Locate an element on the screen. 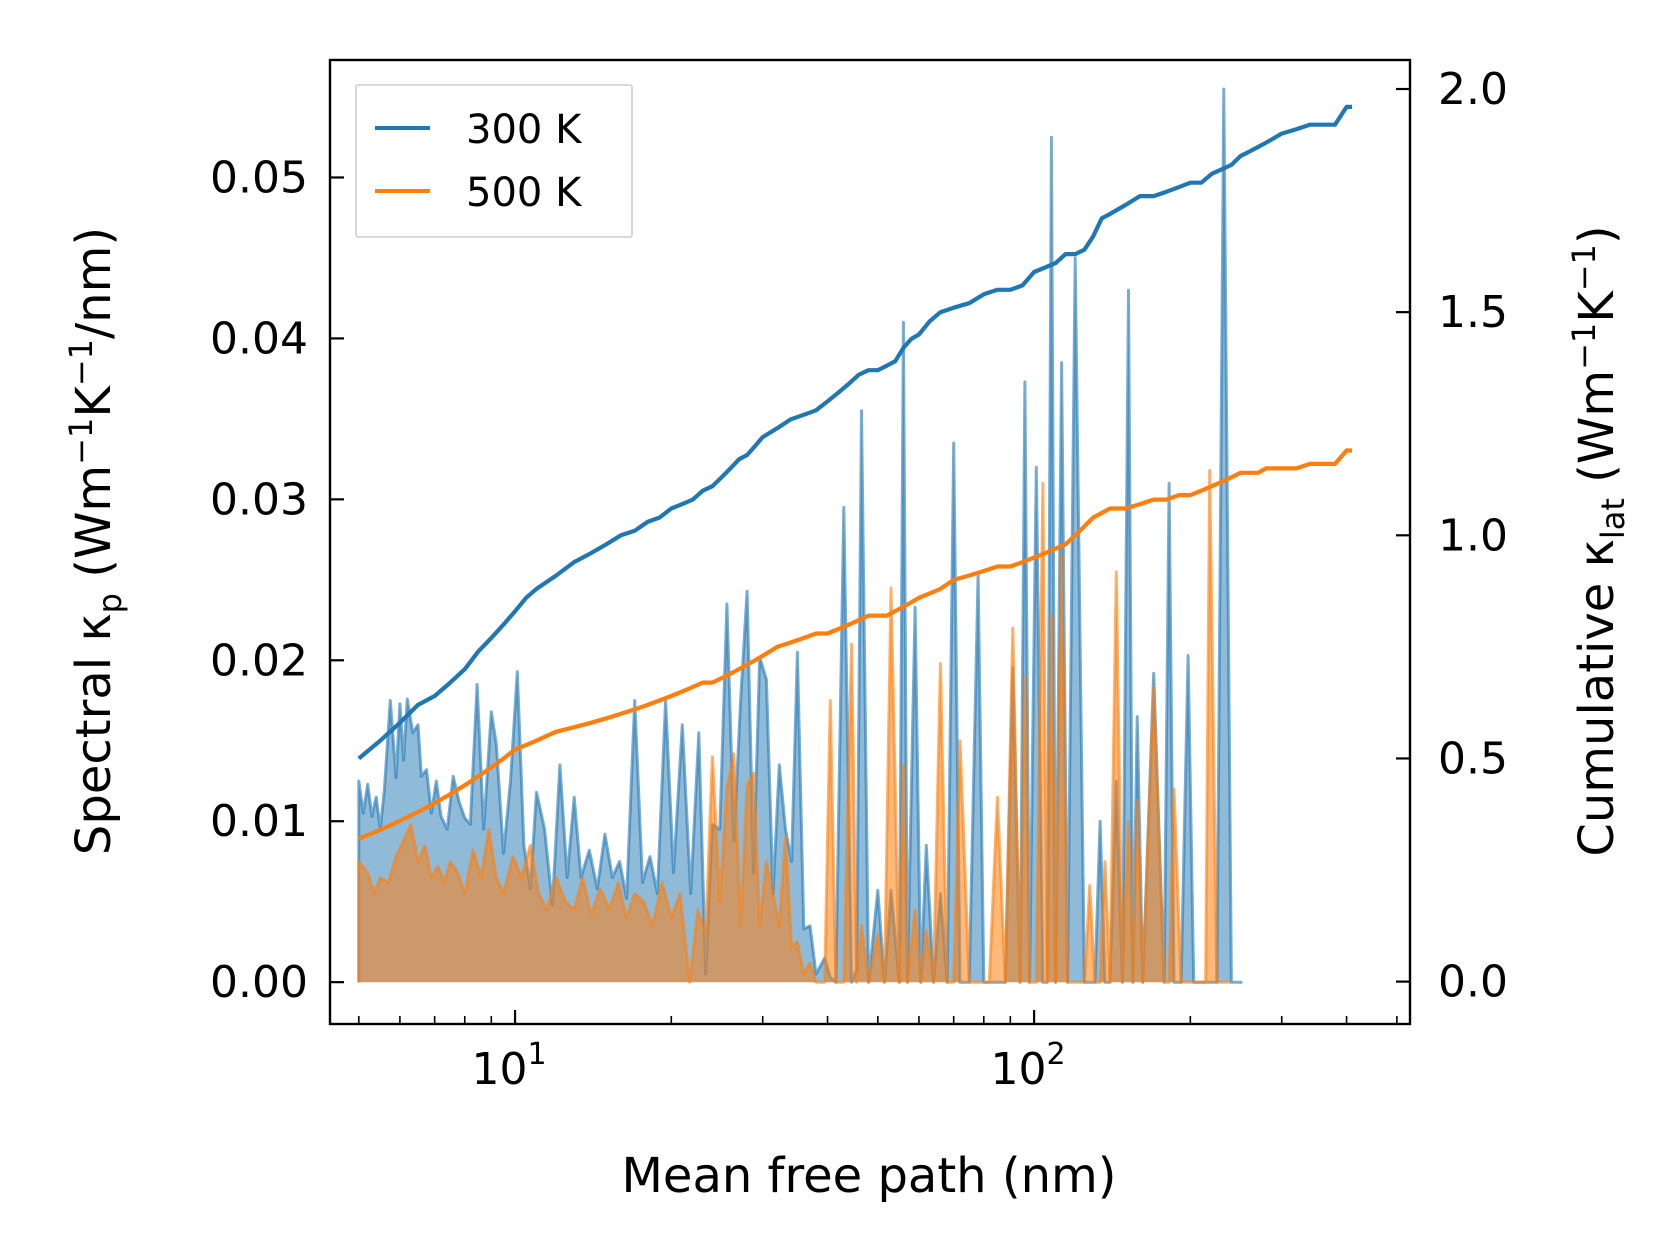 The image size is (1679, 1254). y-tick-label: 0.03 is located at coordinates (259, 499).